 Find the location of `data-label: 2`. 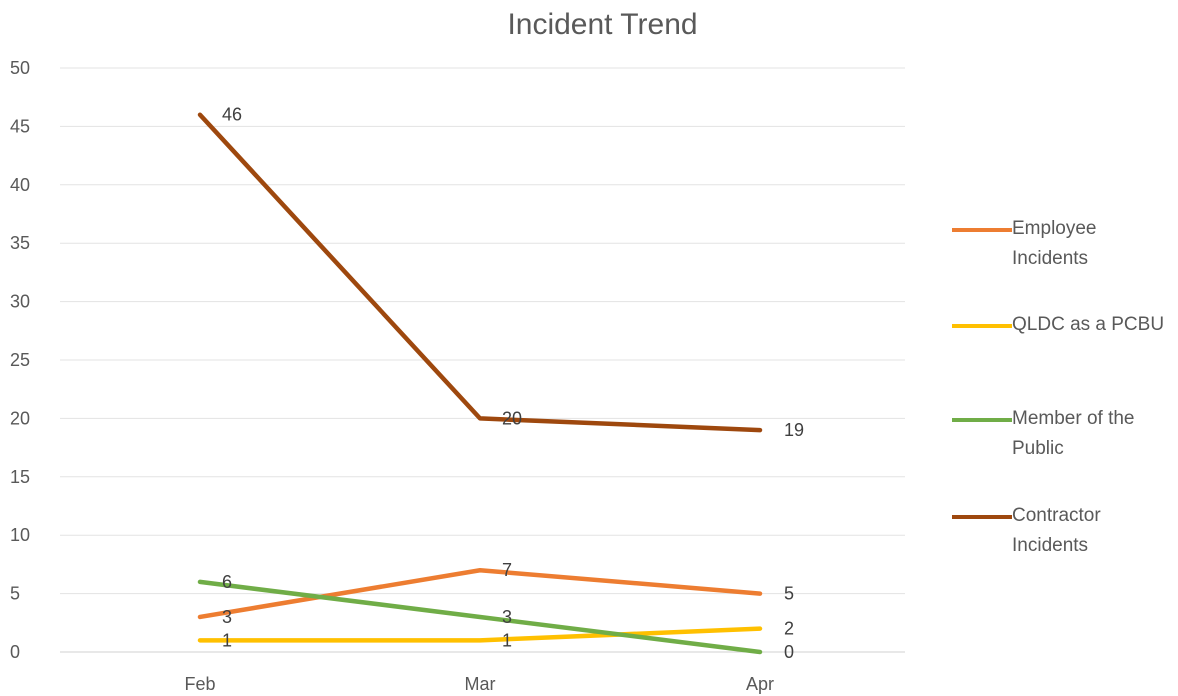

data-label: 2 is located at coordinates (789, 629).